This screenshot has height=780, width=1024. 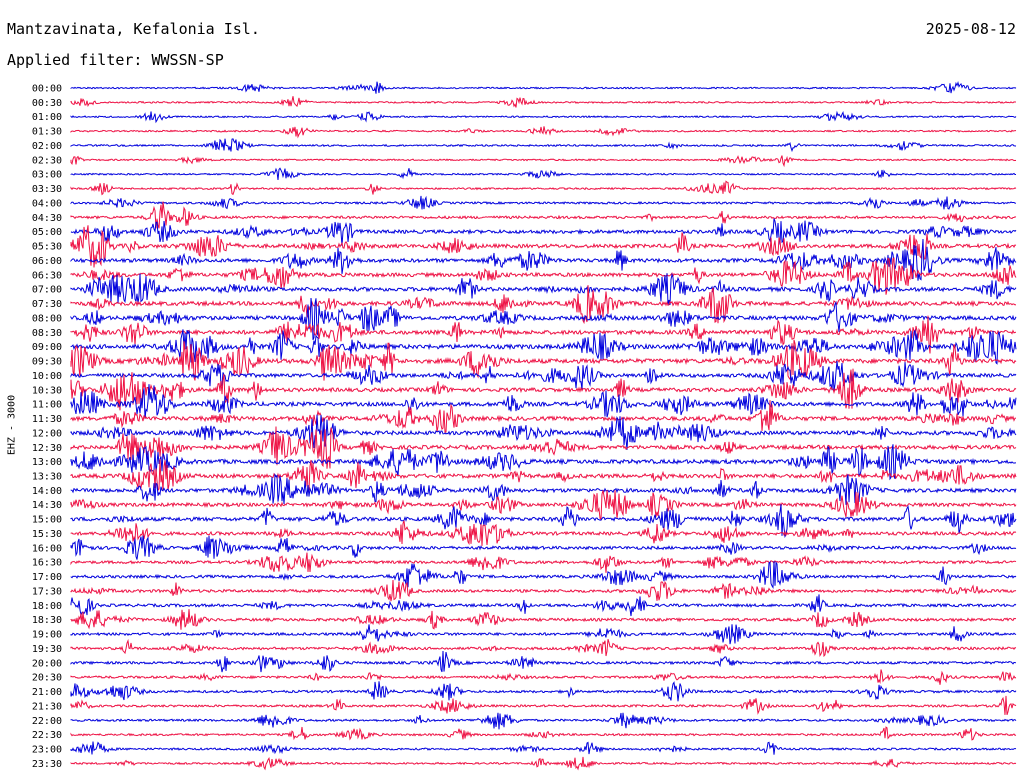 I want to click on row-time-label: 22:30, so click(x=47, y=735).